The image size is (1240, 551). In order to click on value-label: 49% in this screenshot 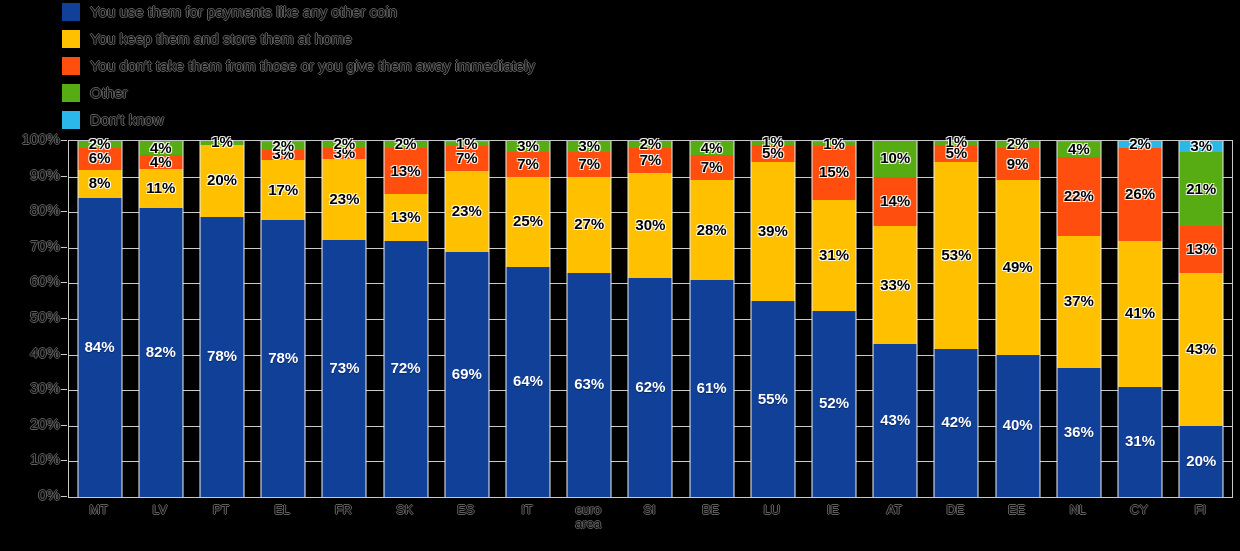, I will do `click(1017, 267)`.